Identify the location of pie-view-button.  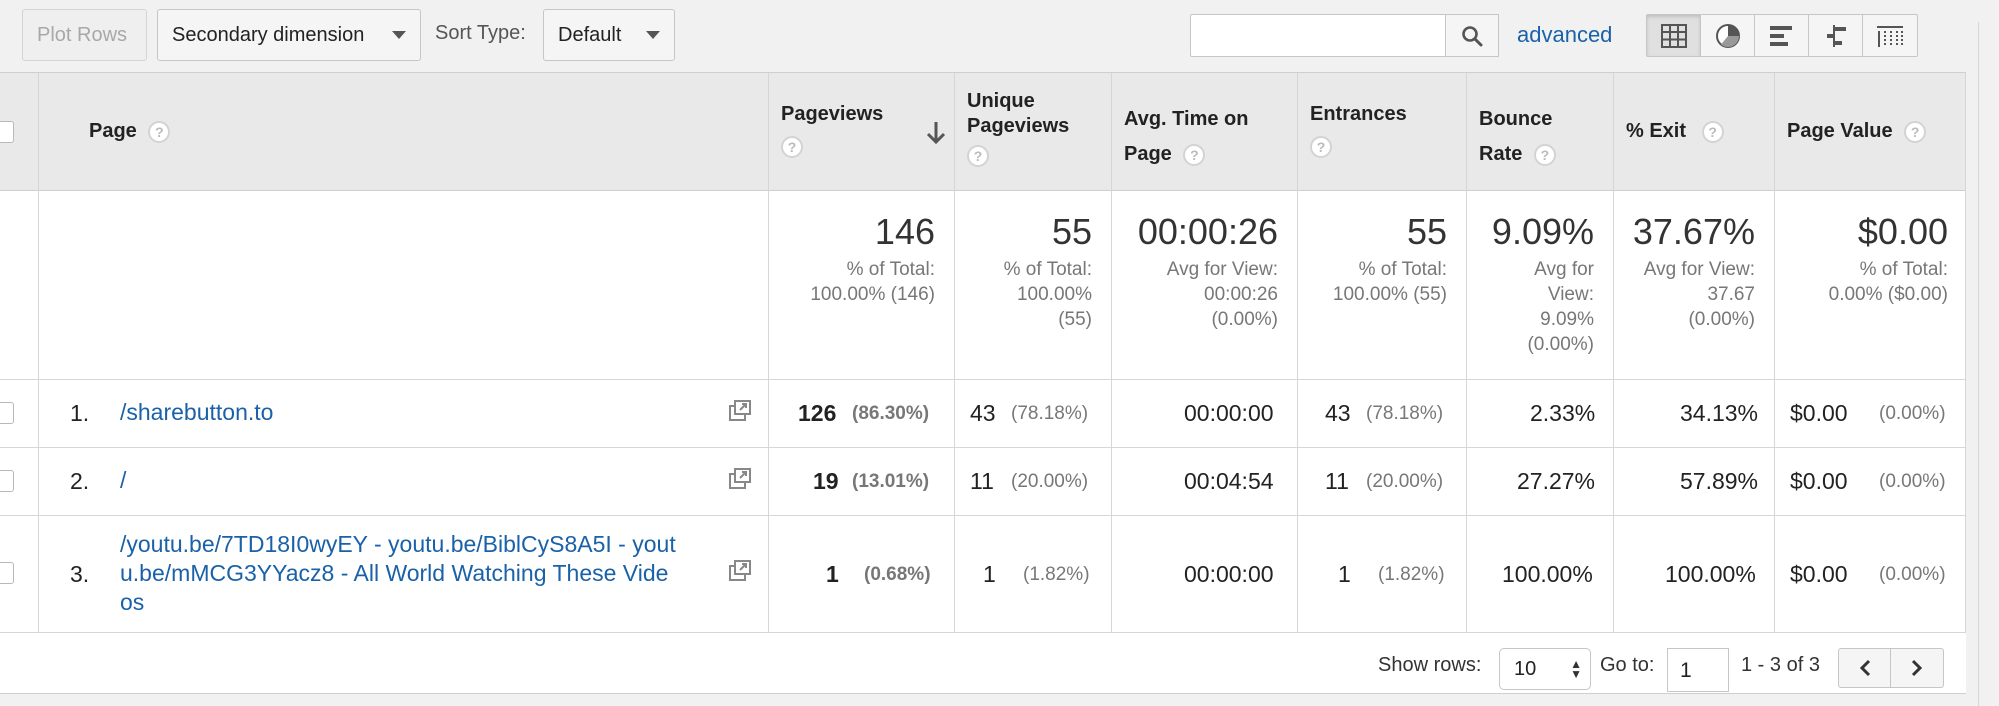
(1728, 35).